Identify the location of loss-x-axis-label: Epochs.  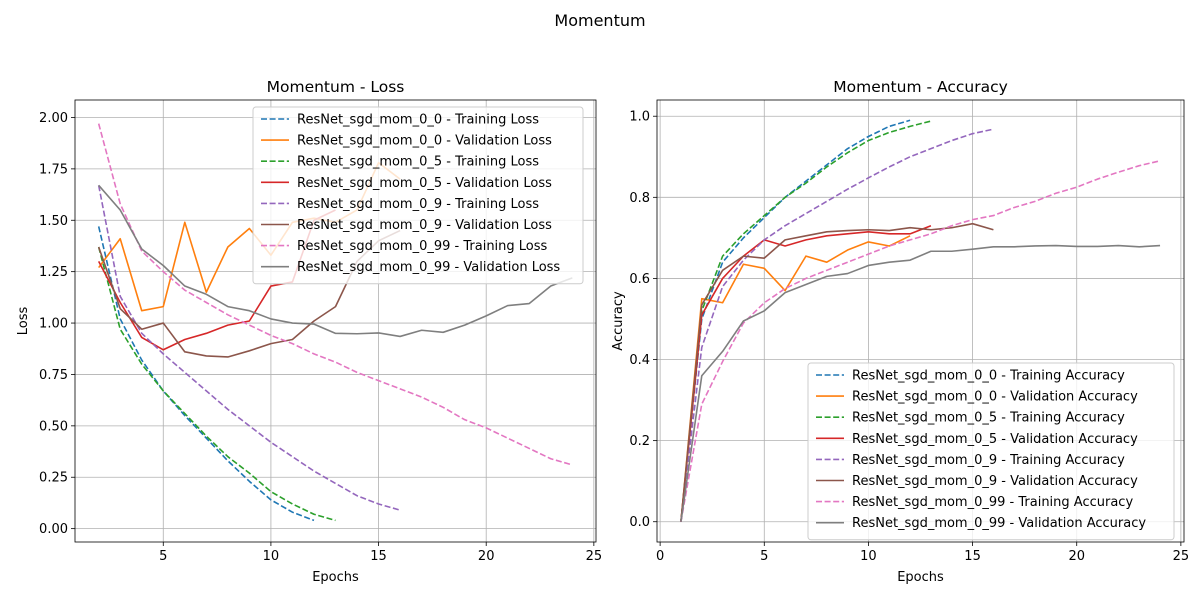
(335, 577).